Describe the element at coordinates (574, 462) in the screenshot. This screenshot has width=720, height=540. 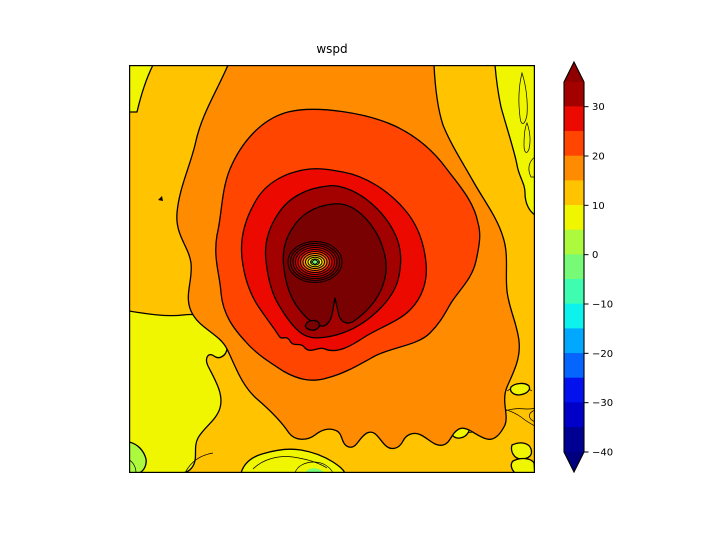
I see `colorbar-extend-min-triangle` at that location.